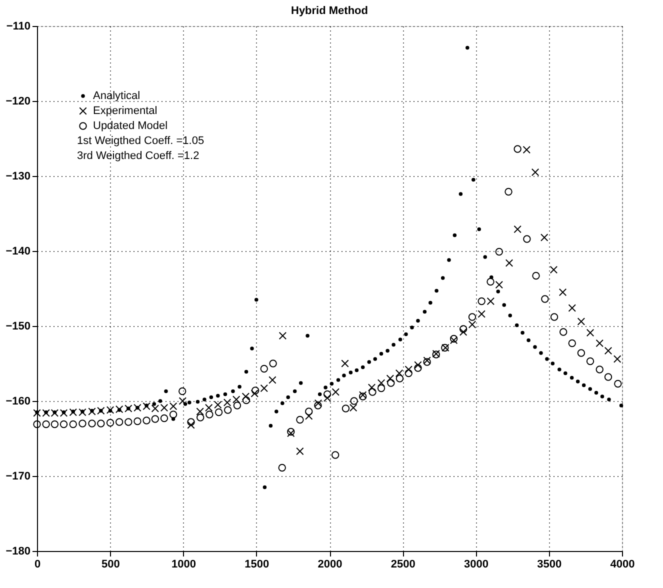  What do you see at coordinates (476, 564) in the screenshot?
I see `x-tick-label: 3000` at bounding box center [476, 564].